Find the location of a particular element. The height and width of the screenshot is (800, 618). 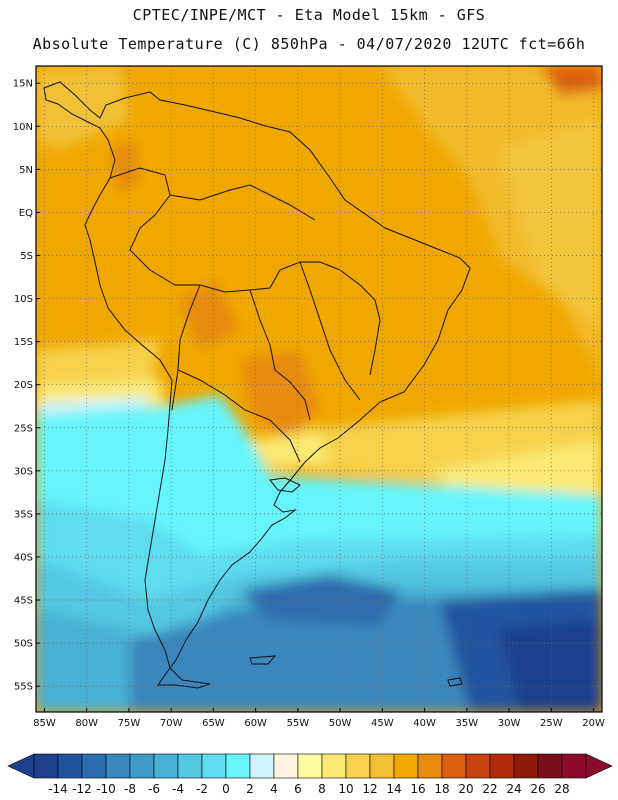

lat-tick-label: 30S is located at coordinates (23, 471).